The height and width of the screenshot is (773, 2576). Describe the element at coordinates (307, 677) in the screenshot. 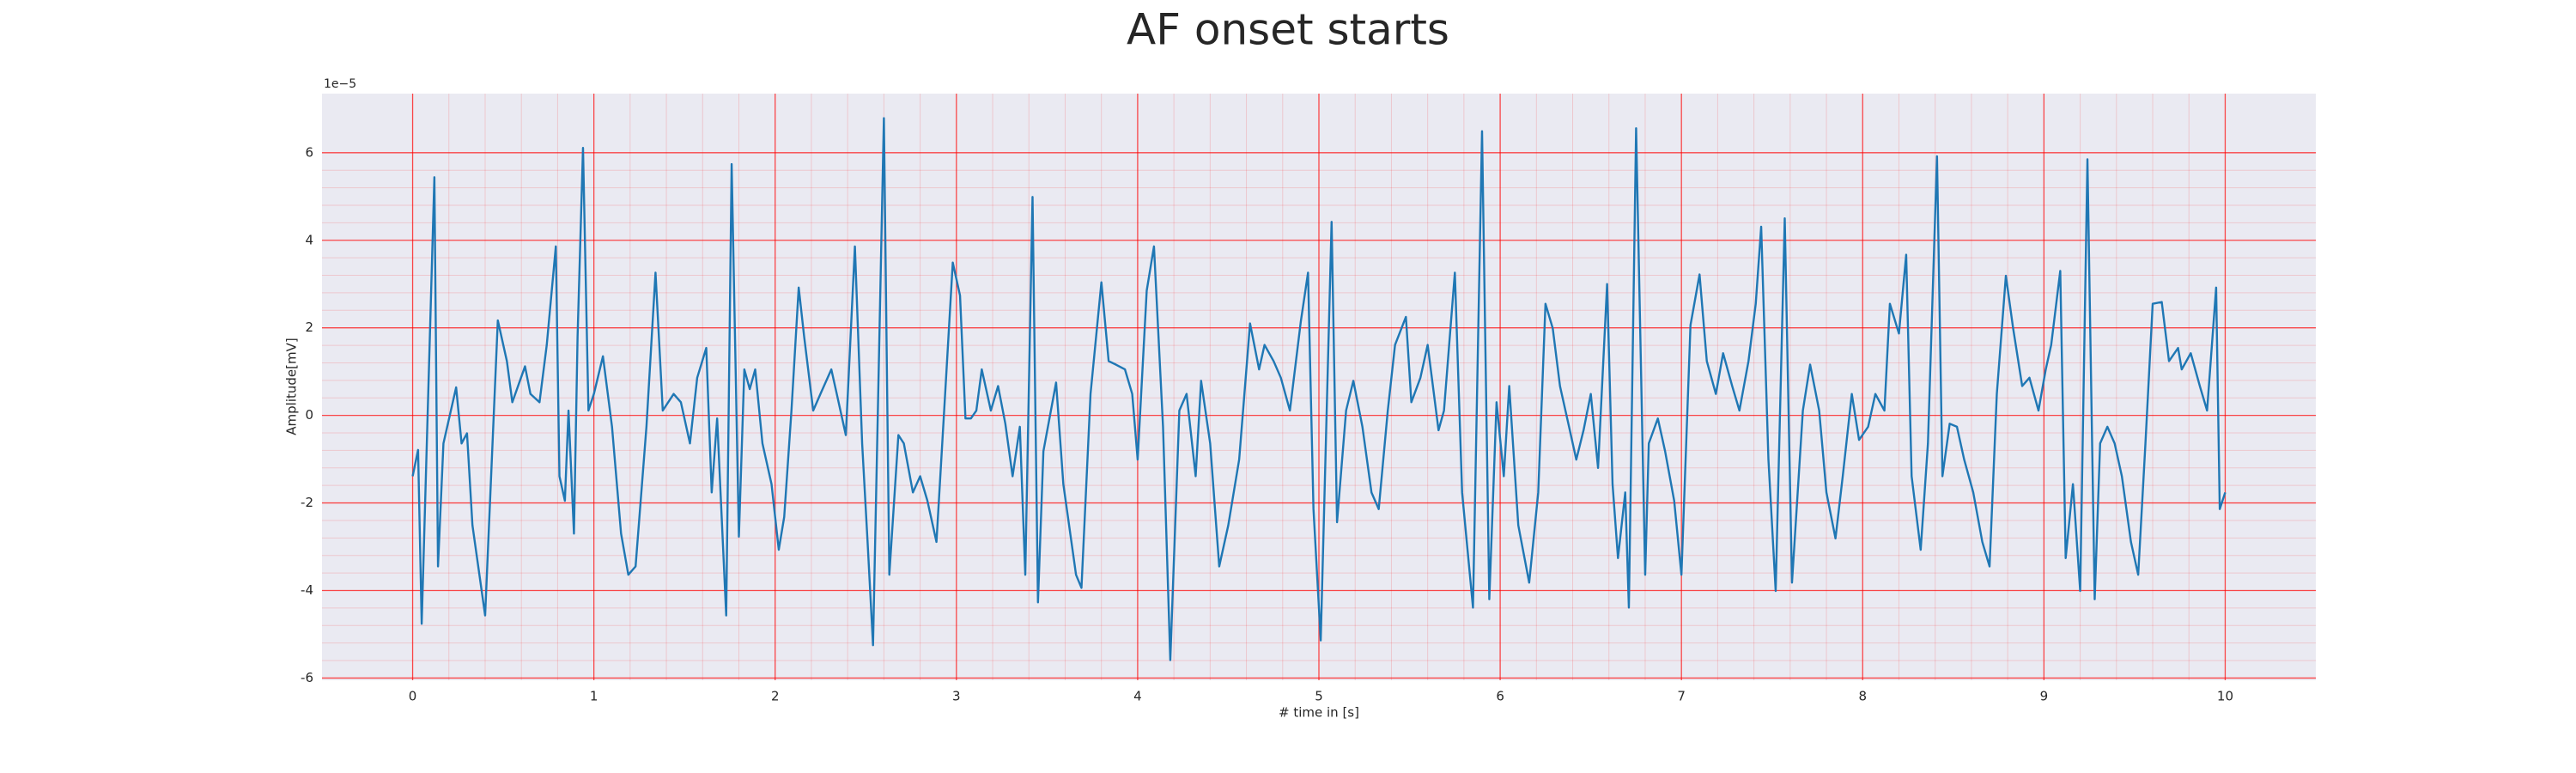

I see `y-tick-label: -6` at that location.